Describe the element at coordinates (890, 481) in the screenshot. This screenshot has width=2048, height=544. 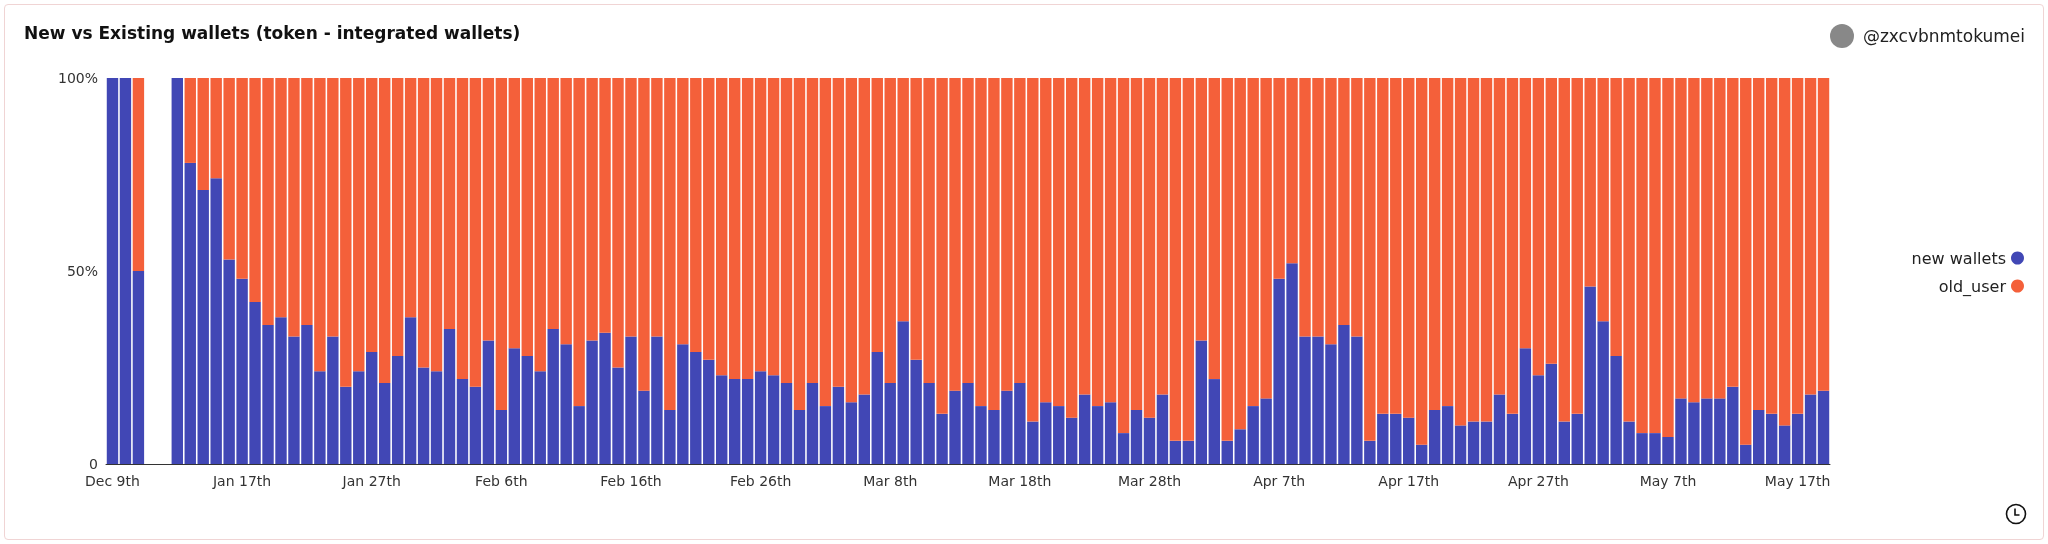
I see `x-tick-label: Mar 8th` at that location.